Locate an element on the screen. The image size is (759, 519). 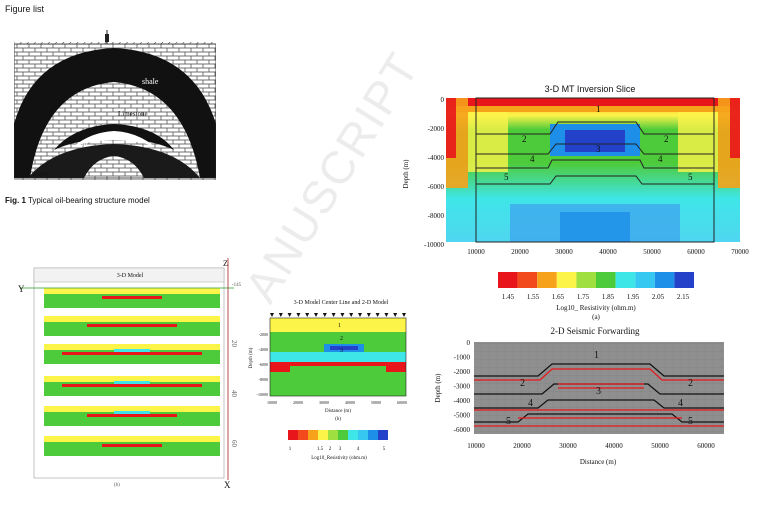
mt-zone-label: 5 is located at coordinates (506, 177).